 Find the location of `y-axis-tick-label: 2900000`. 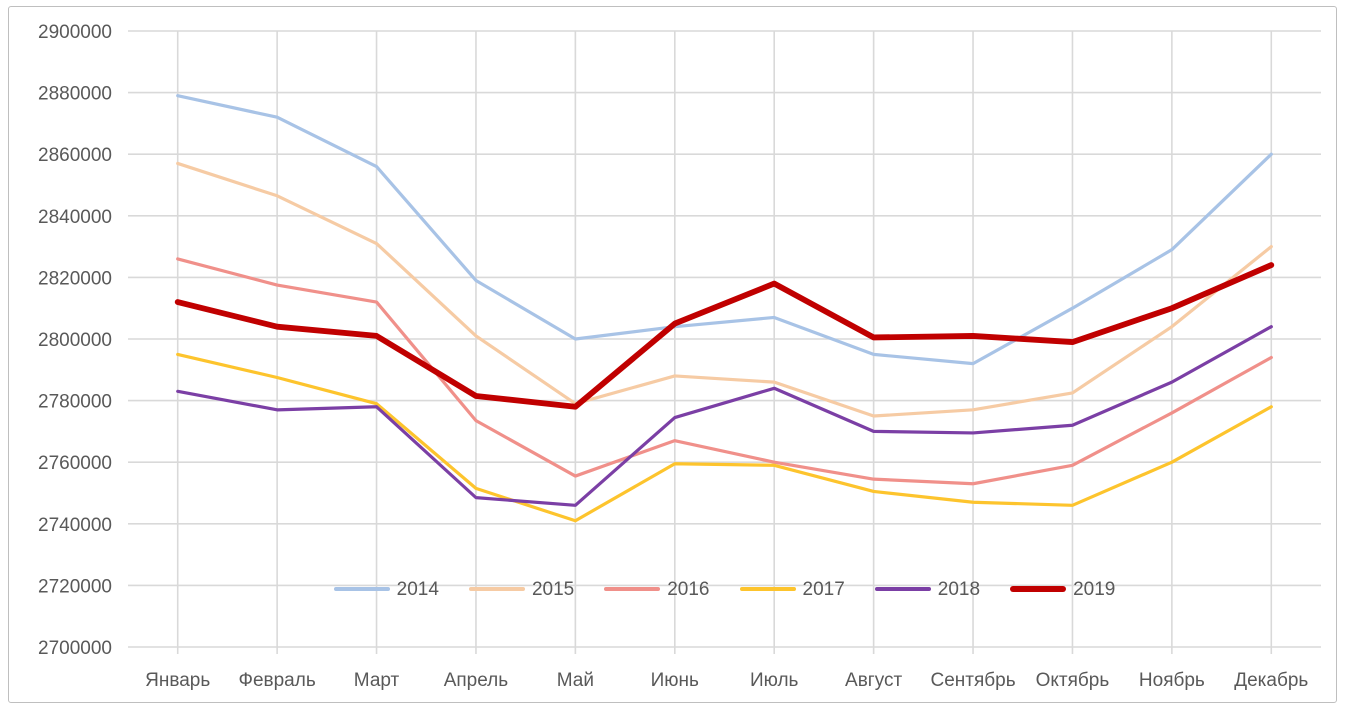

y-axis-tick-label: 2900000 is located at coordinates (75, 32).